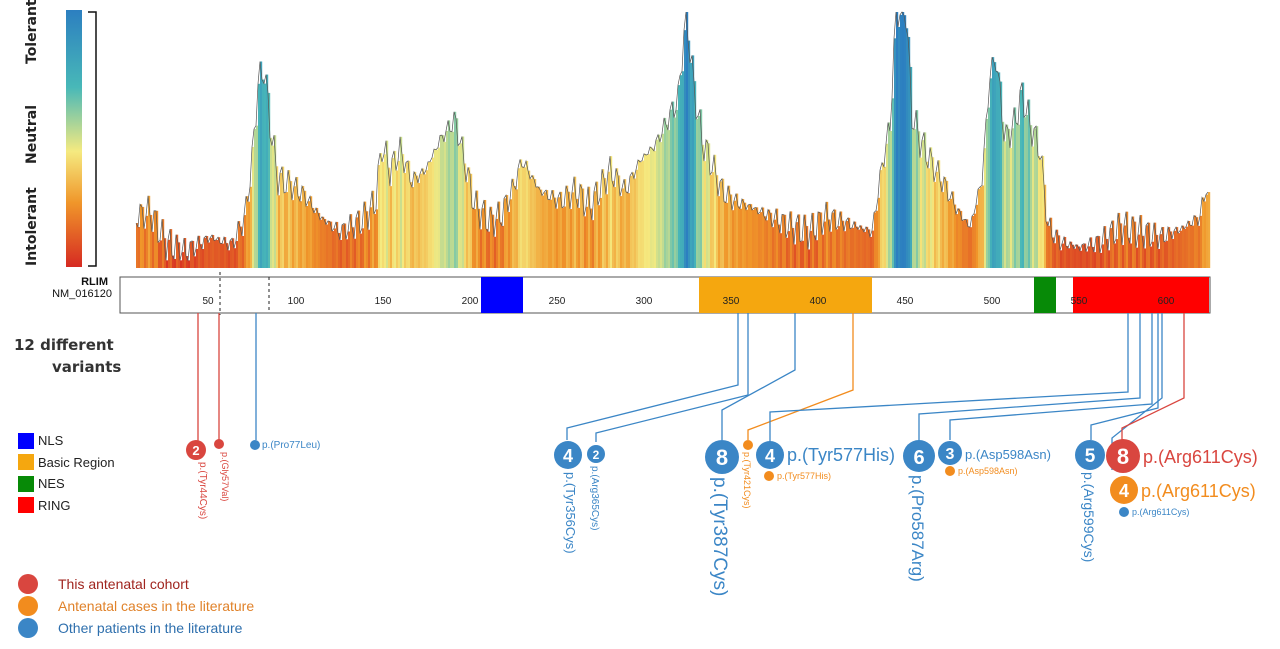 This screenshot has height=649, width=1280. What do you see at coordinates (28, 606) in the screenshot?
I see `legend-antenatal-dot` at bounding box center [28, 606].